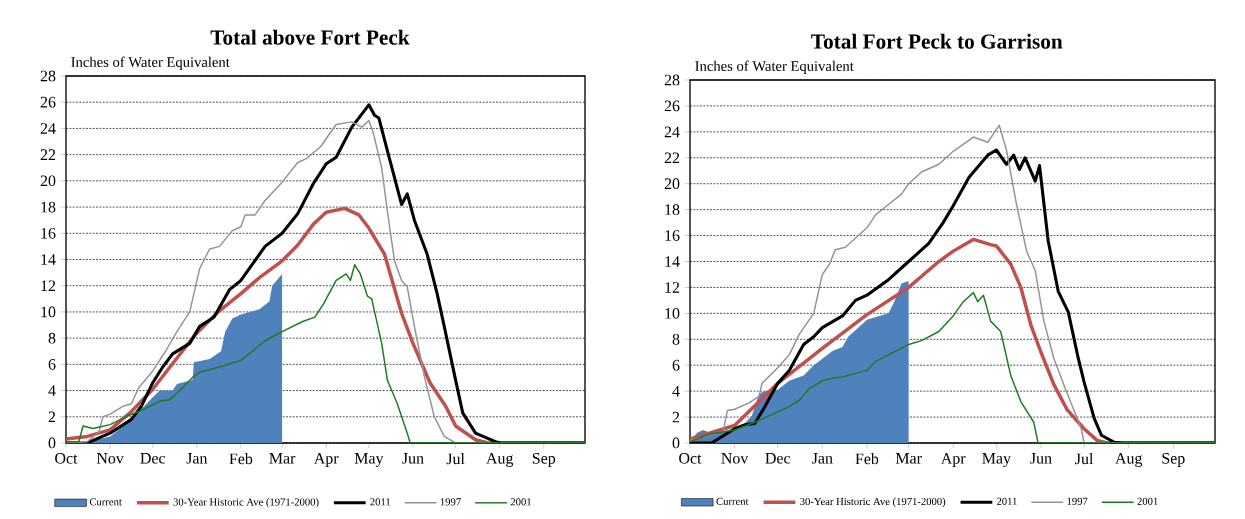 The width and height of the screenshot is (1245, 519). What do you see at coordinates (310, 37) in the screenshot?
I see `chart-title: Total above Fort Peck` at bounding box center [310, 37].